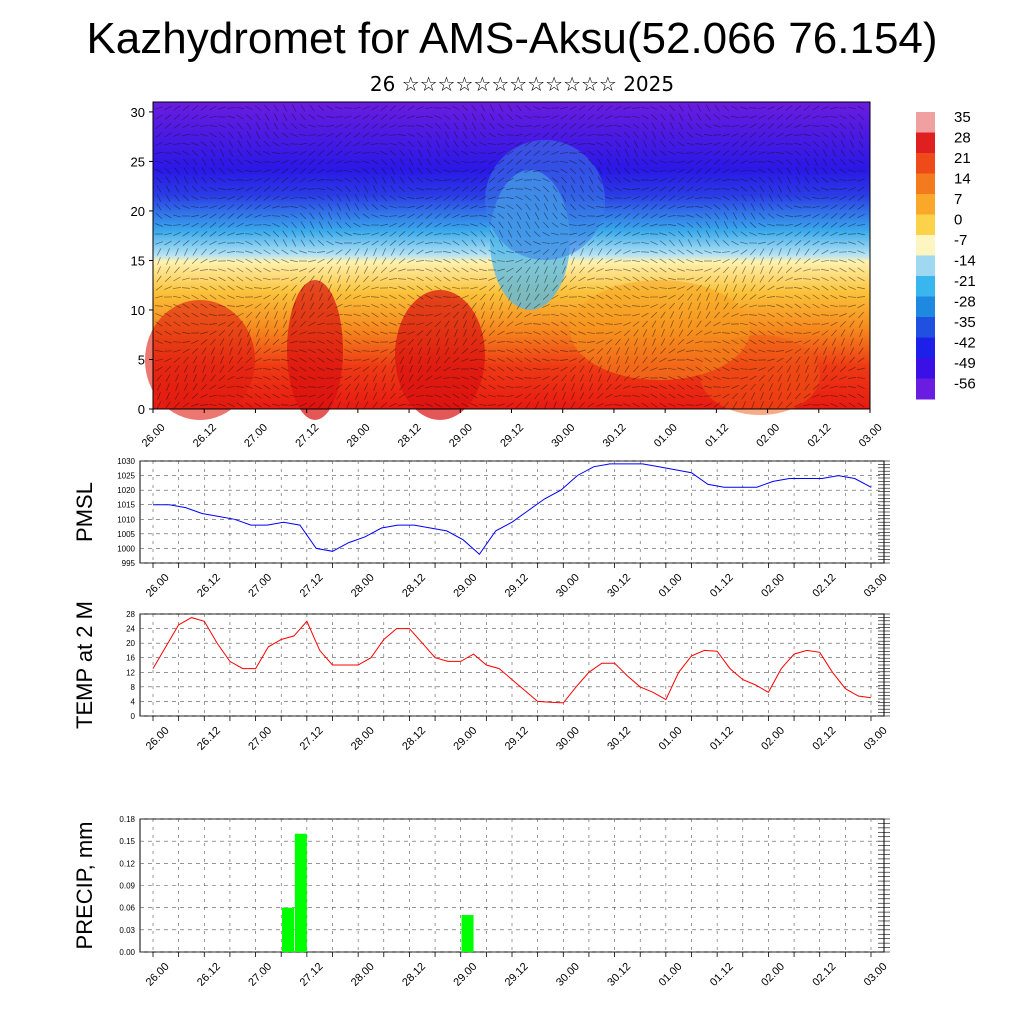 The image size is (1024, 1024). I want to click on colorbar-label: 7, so click(958, 199).